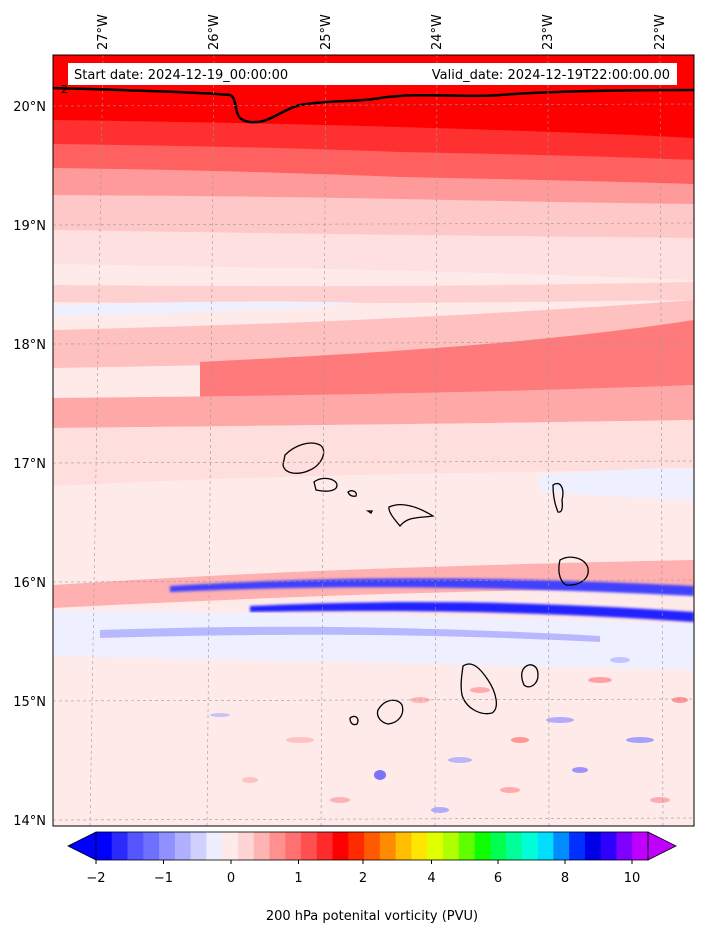 This screenshot has width=703, height=935. I want to click on island-brava, so click(354, 720).